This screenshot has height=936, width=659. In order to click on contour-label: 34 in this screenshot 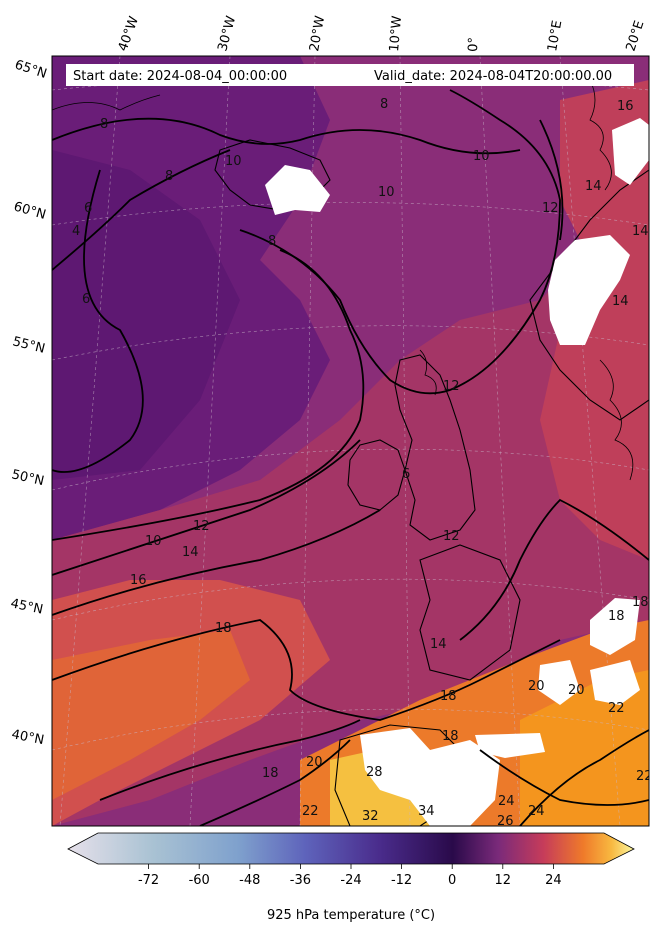, I will do `click(426, 811)`.